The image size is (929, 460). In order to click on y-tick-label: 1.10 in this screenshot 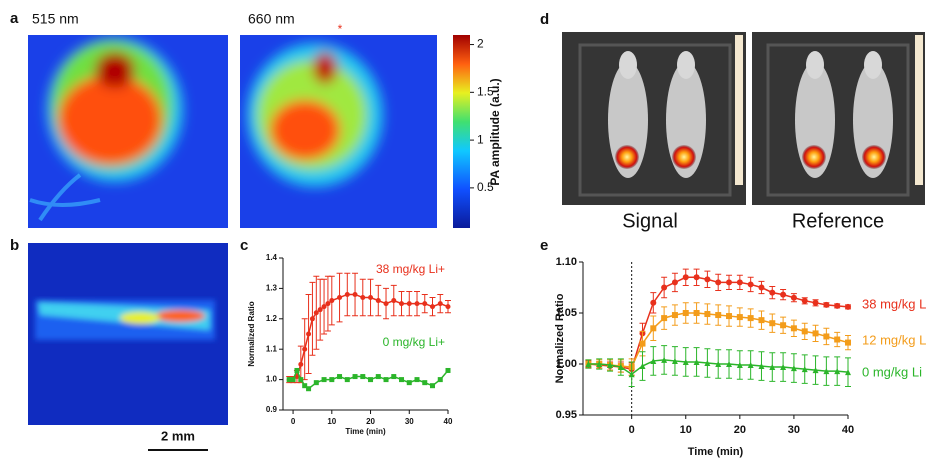, I will do `click(566, 262)`.